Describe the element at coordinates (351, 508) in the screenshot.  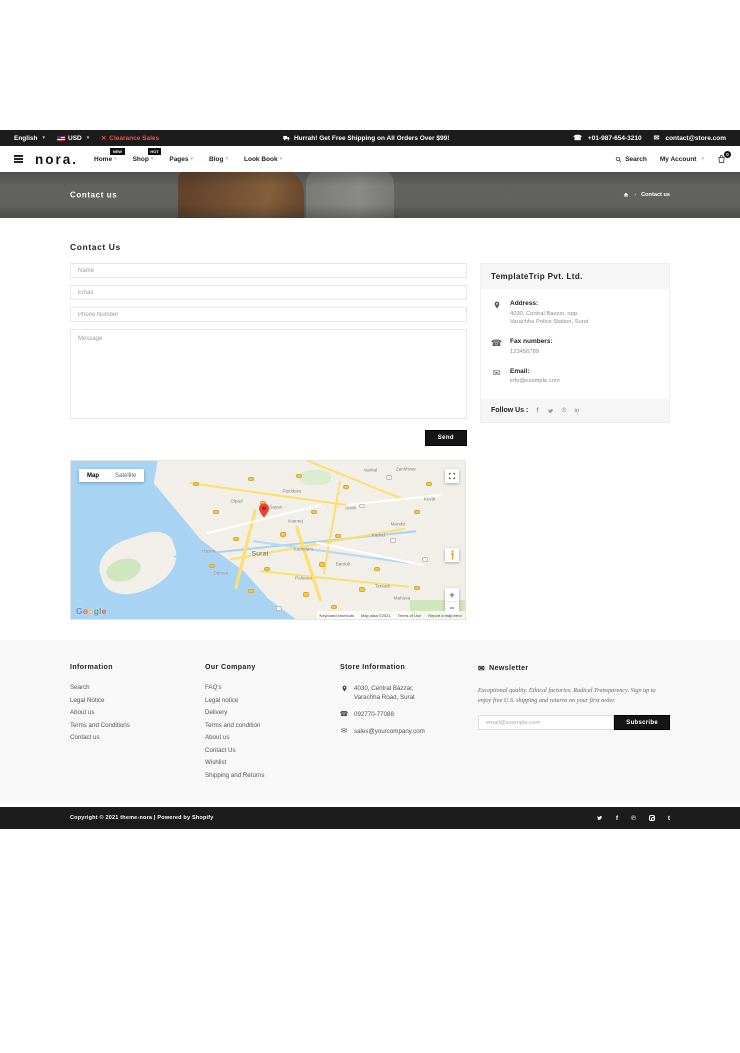
I see `map-label: Areth` at that location.